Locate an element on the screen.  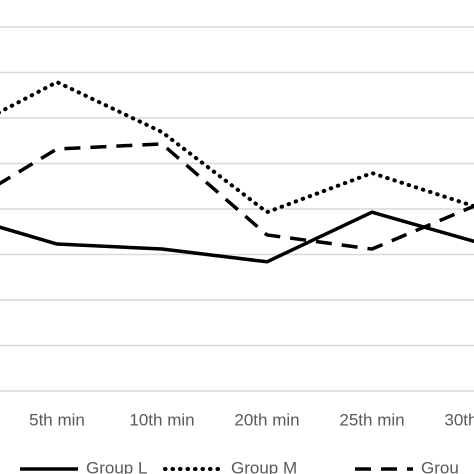
x-tick-label: 10th min is located at coordinates (161, 419).